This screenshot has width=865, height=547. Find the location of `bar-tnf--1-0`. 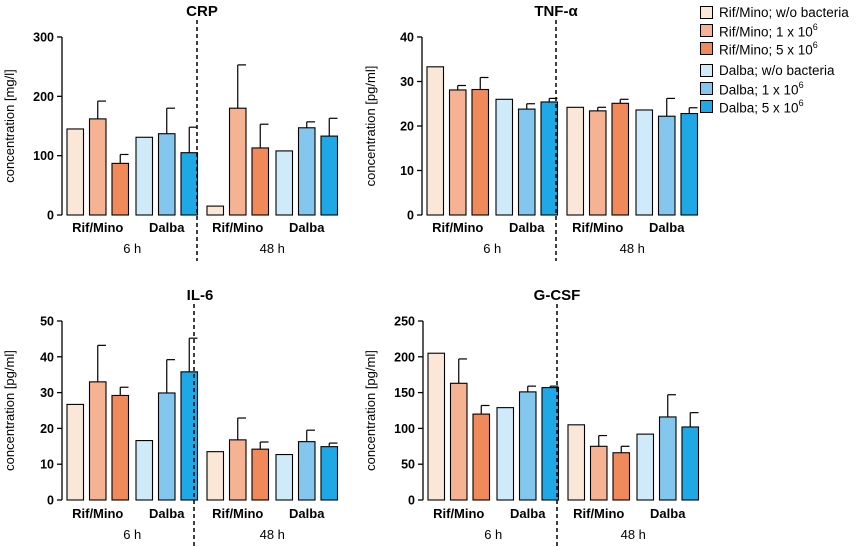

bar-tnf--1-0 is located at coordinates (457, 152).